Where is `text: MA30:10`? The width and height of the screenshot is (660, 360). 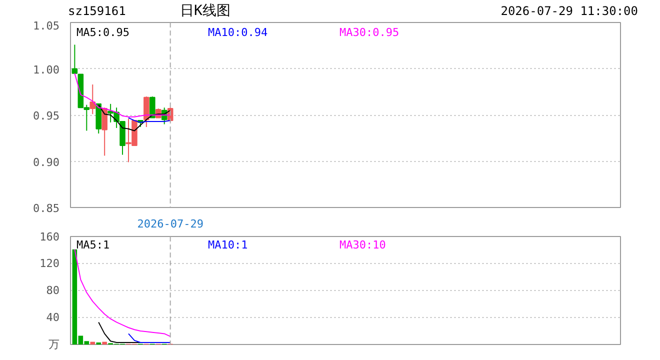 text: MA30:10 is located at coordinates (363, 245).